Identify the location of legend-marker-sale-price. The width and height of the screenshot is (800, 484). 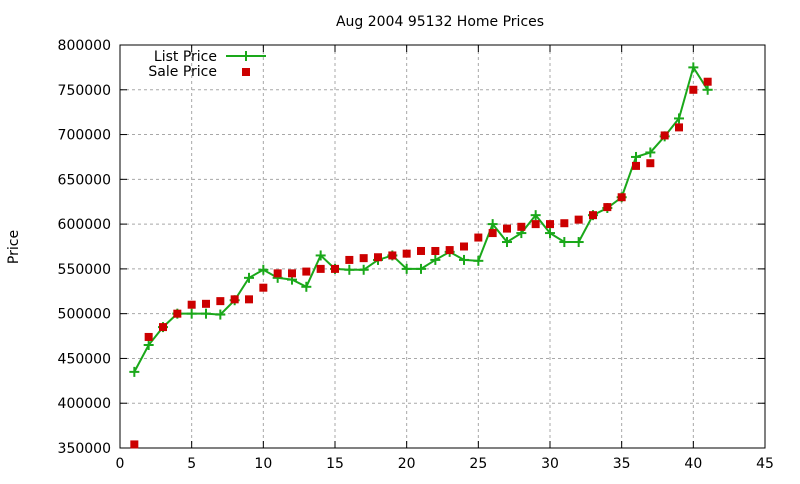
(246, 72).